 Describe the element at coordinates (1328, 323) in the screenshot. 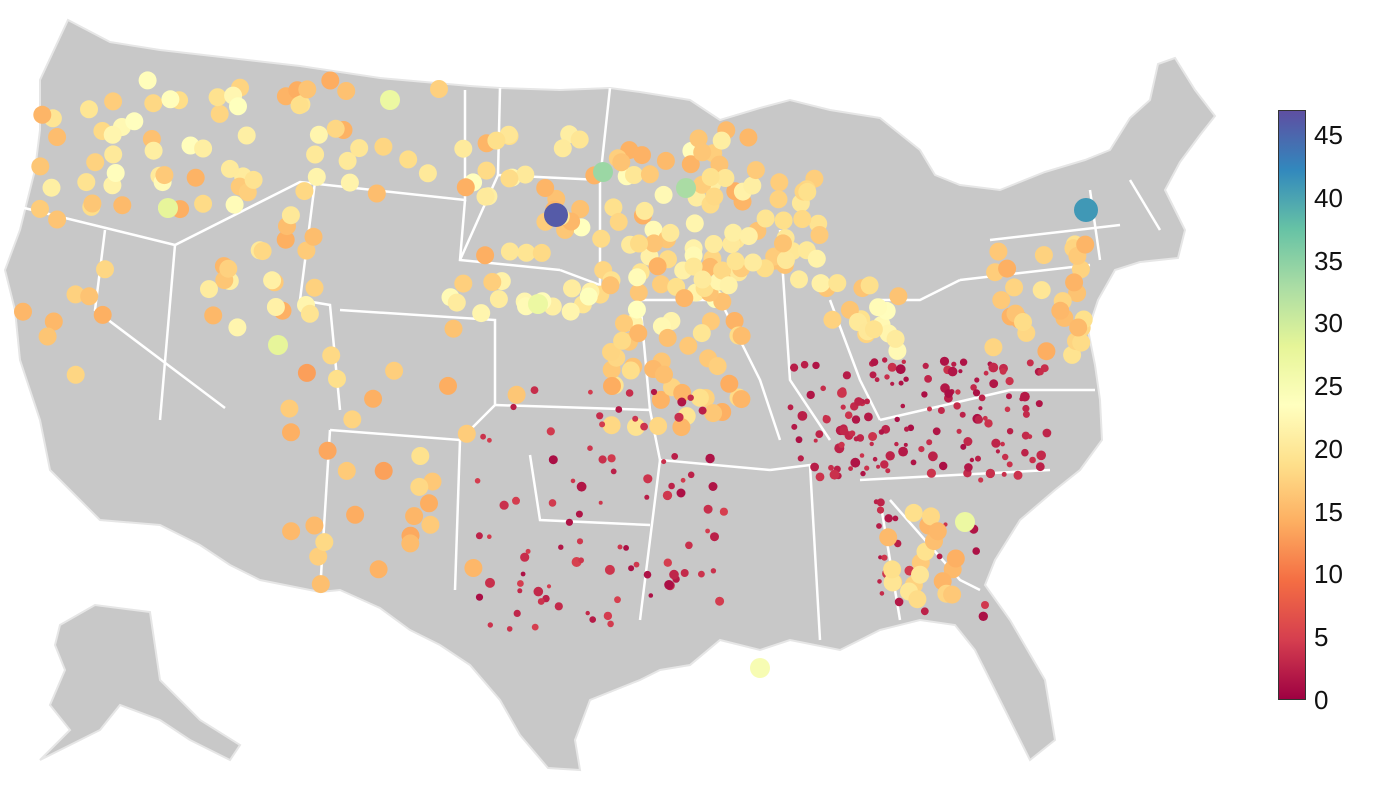

I see `colorbar-tick-label: 30` at that location.